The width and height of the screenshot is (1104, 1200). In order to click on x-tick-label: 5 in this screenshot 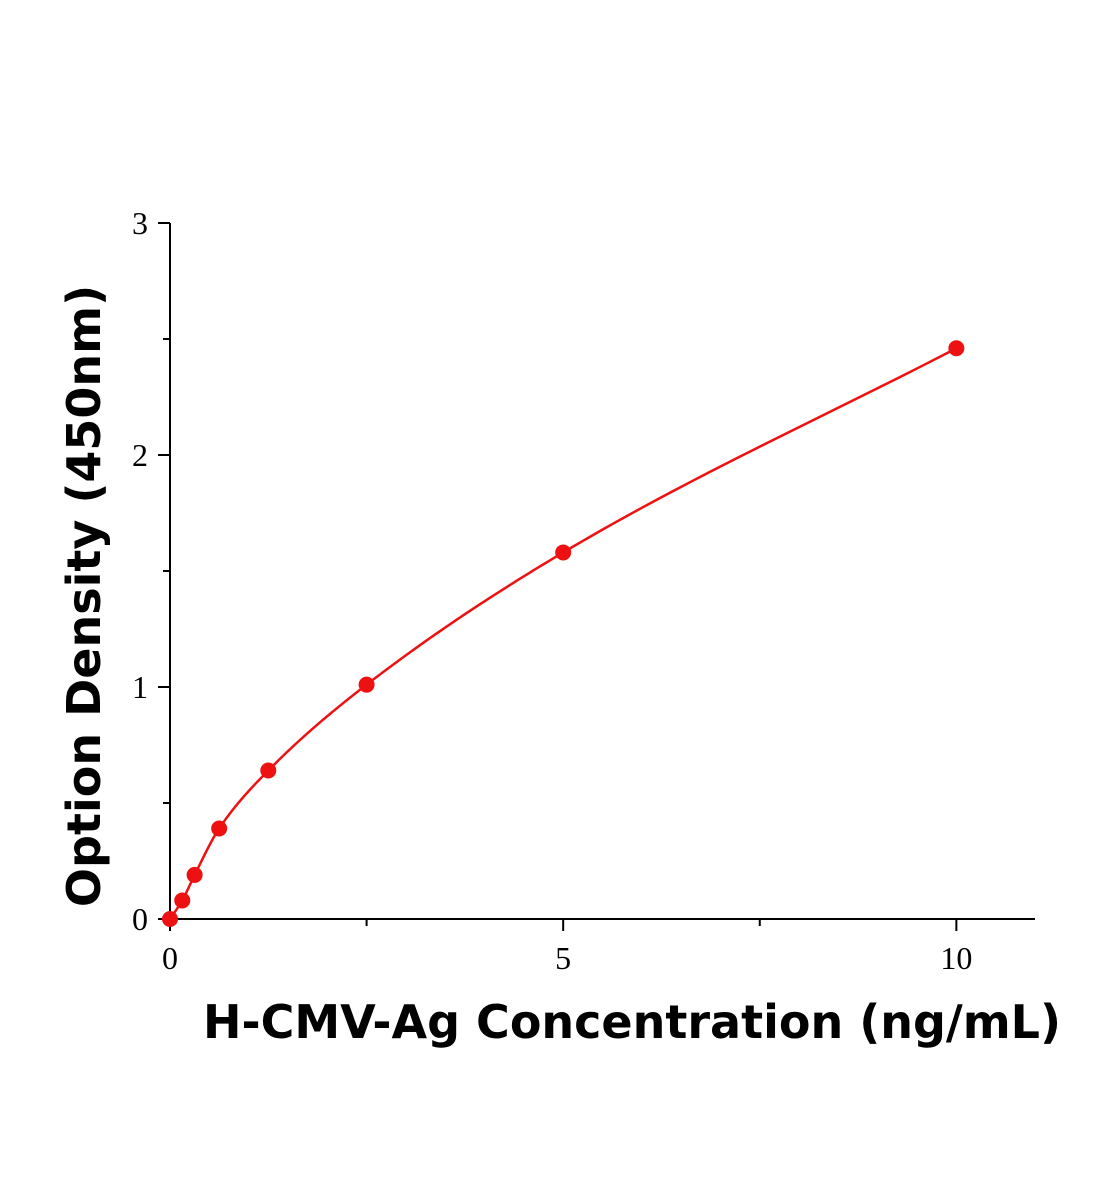, I will do `click(563, 958)`.